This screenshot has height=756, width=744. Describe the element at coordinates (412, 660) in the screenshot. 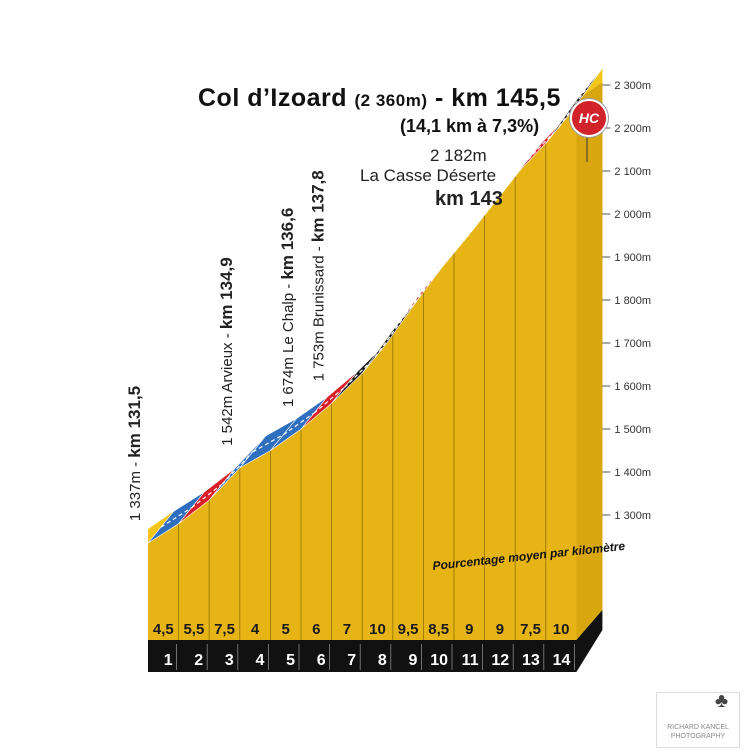

I see `km-label: 9` at that location.